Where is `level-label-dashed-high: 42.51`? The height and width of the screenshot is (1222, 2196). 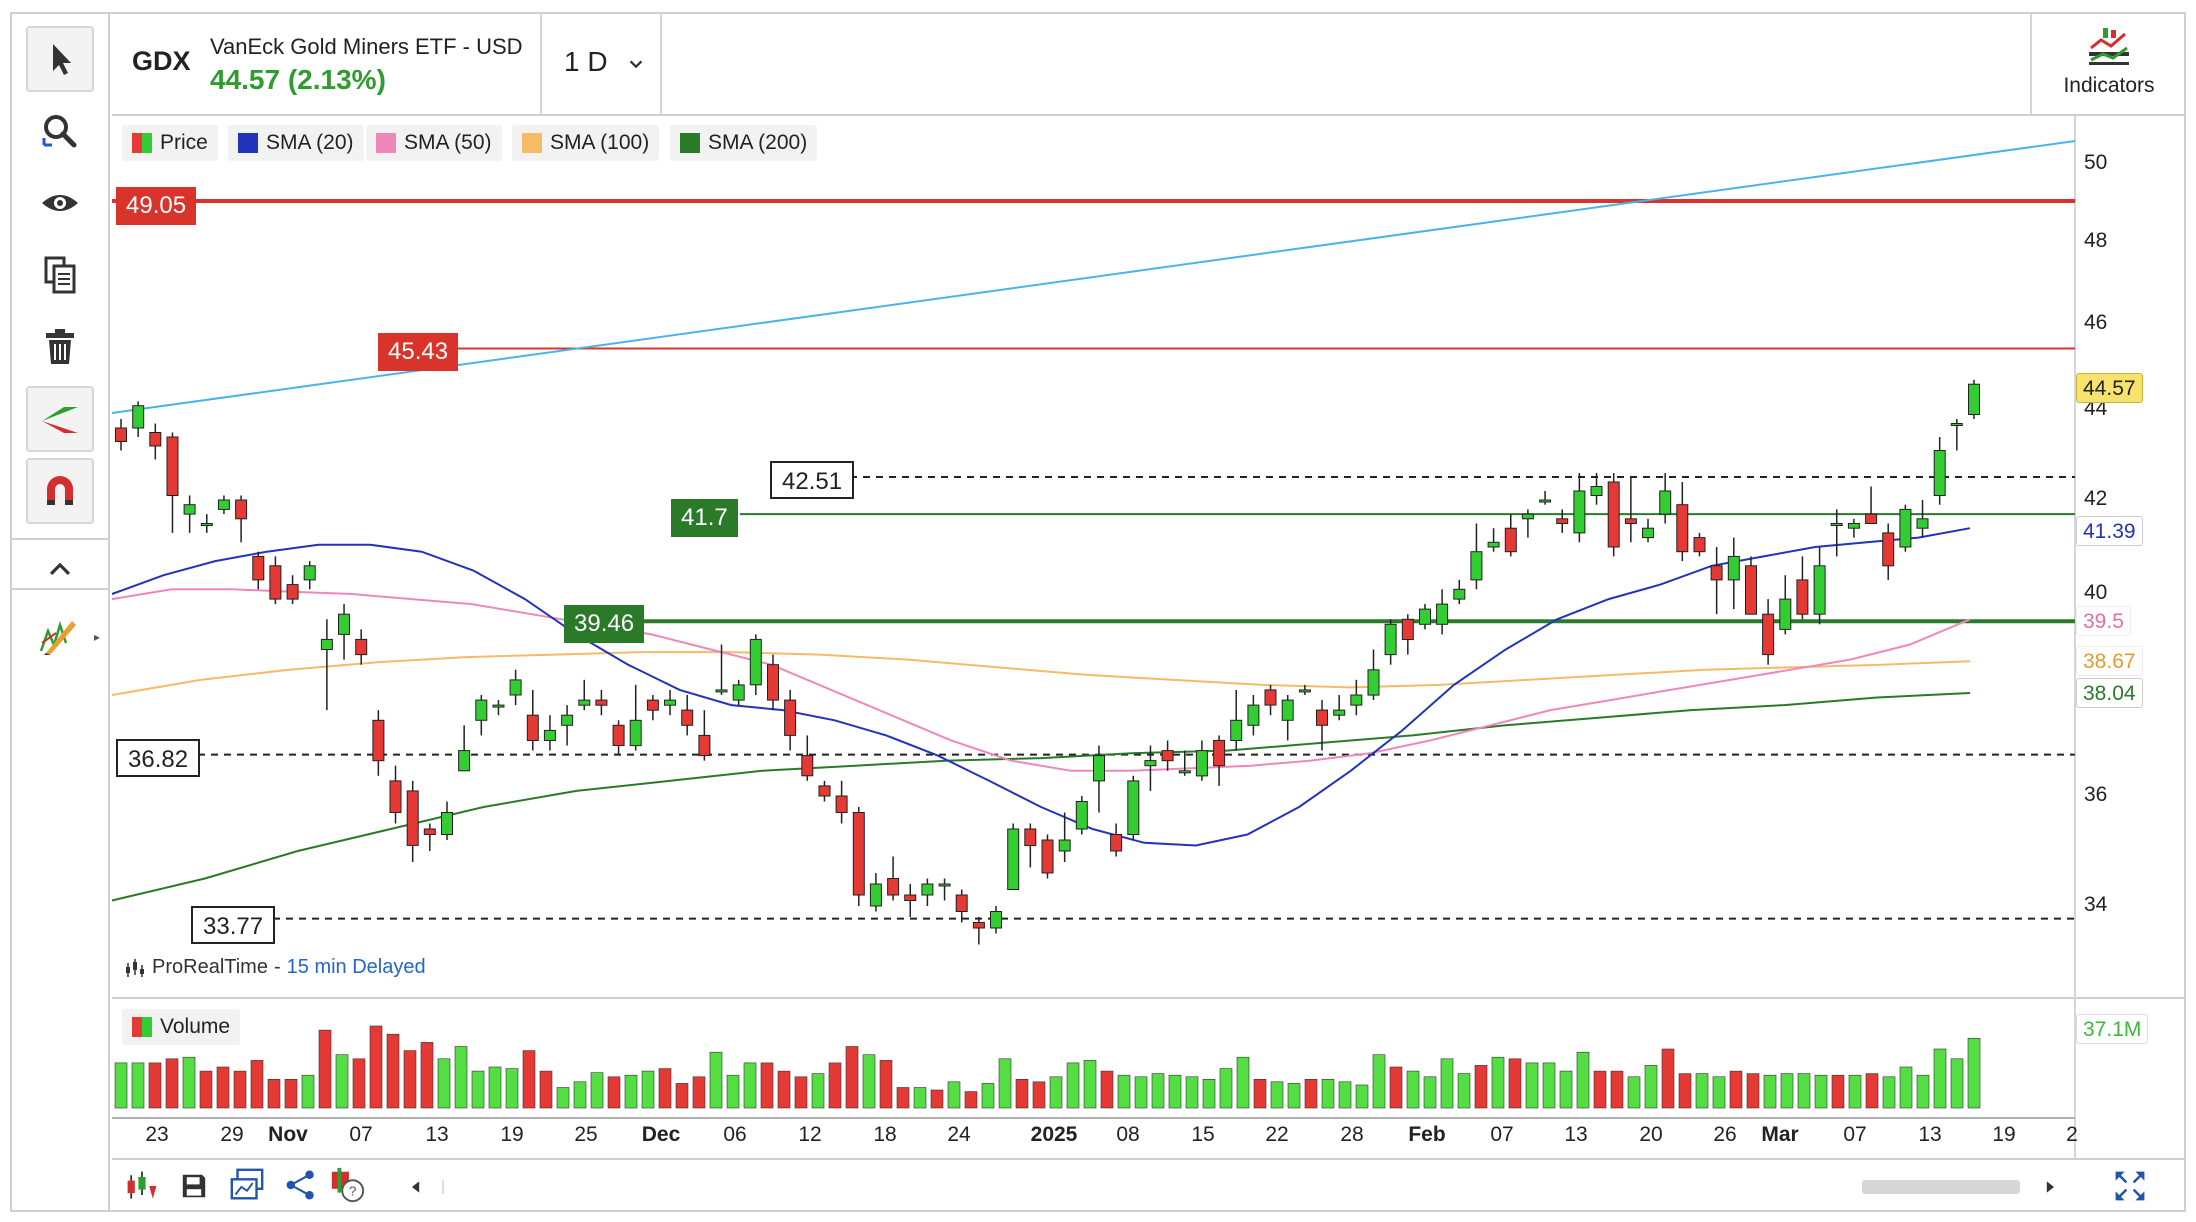
level-label-dashed-high: 42.51 is located at coordinates (812, 480).